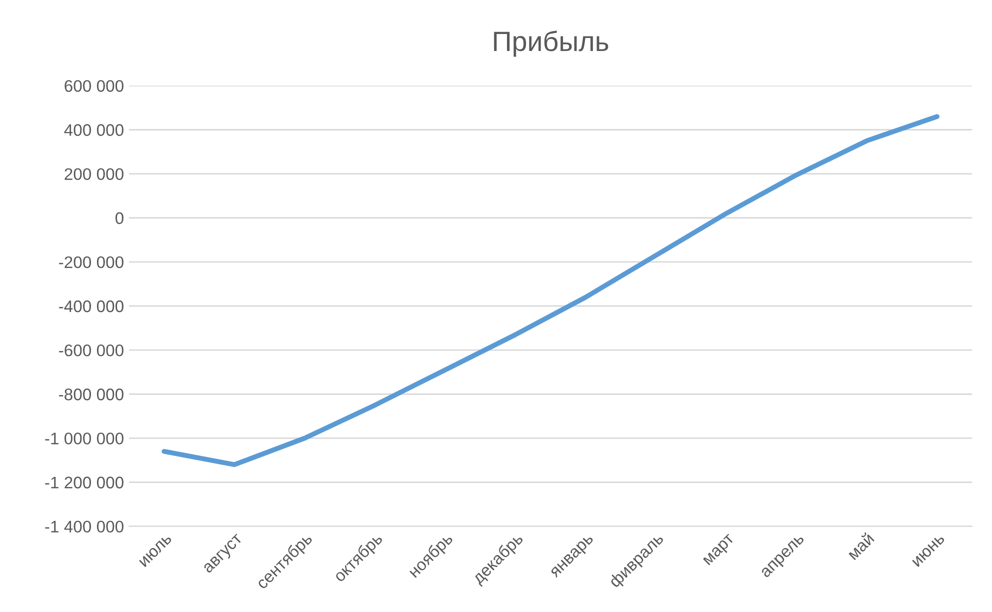 The height and width of the screenshot is (612, 992). Describe the element at coordinates (91, 350) in the screenshot. I see `y-tick-label: -600 000` at that location.